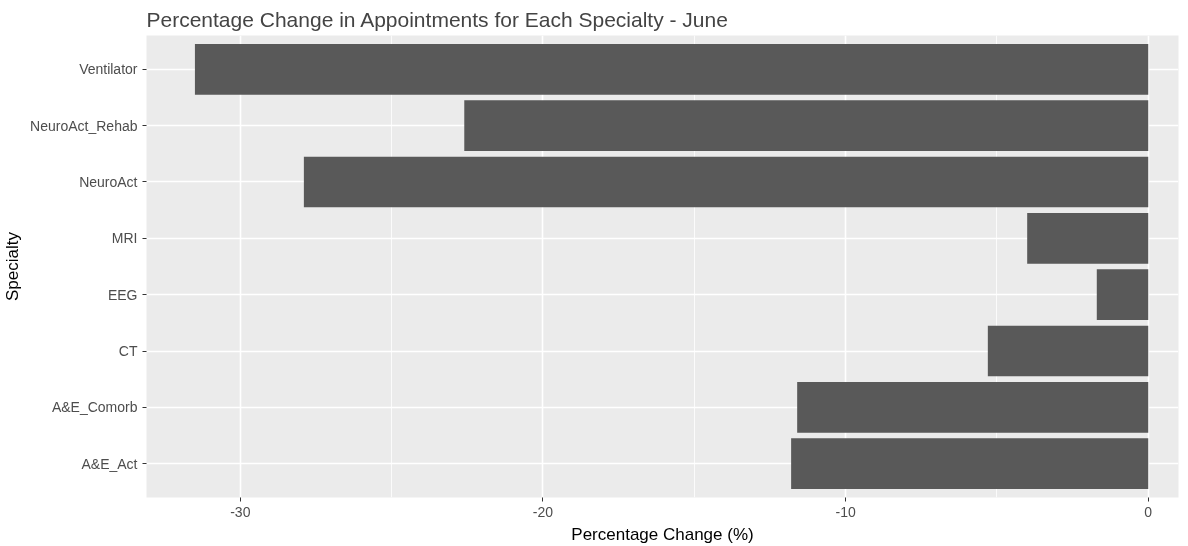  Describe the element at coordinates (122, 294) in the screenshot. I see `y-tick-label: EEG` at that location.